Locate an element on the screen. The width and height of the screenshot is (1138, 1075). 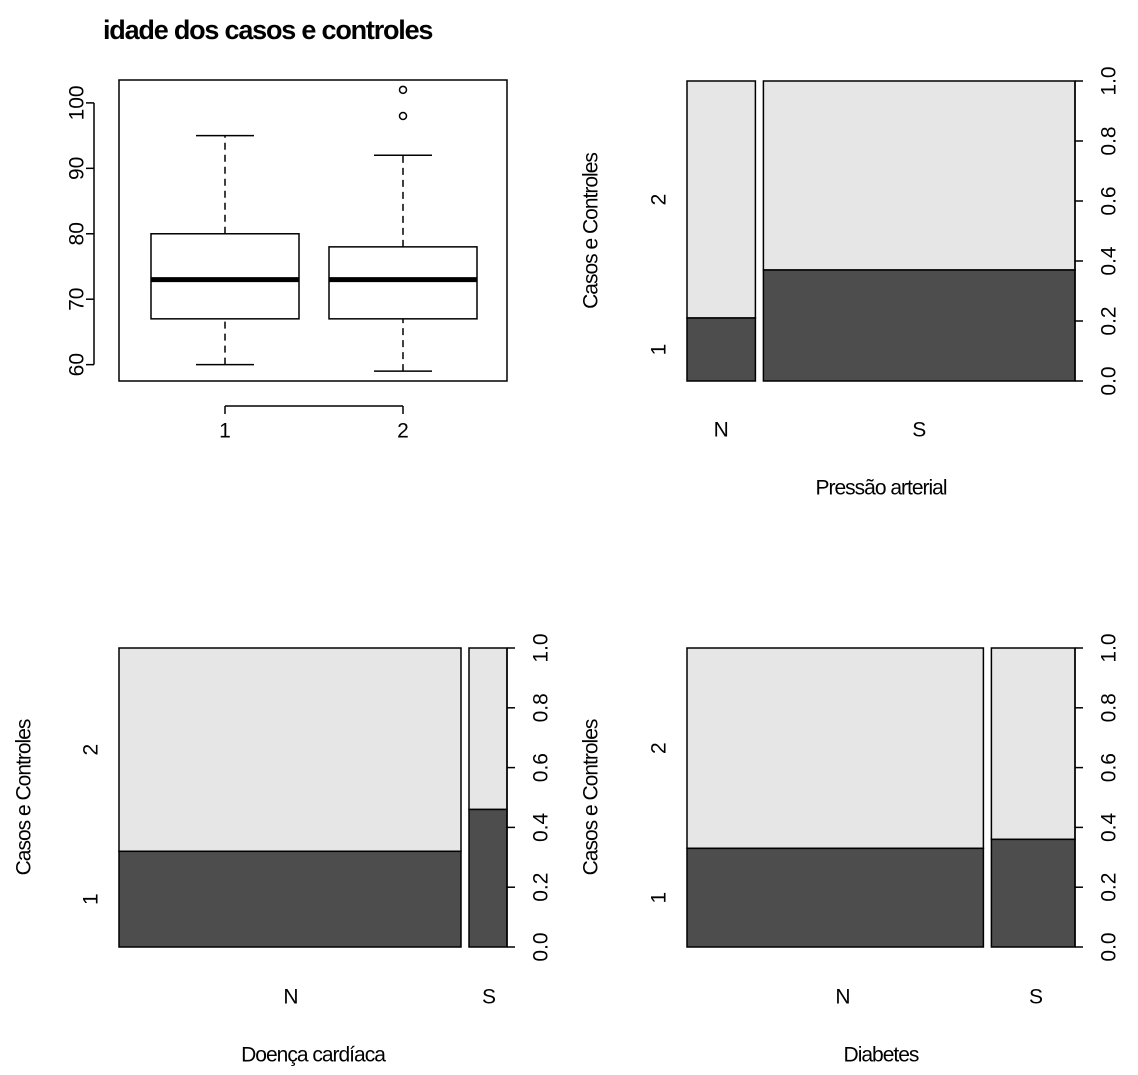
y-tick-label: 90 is located at coordinates (77, 168).